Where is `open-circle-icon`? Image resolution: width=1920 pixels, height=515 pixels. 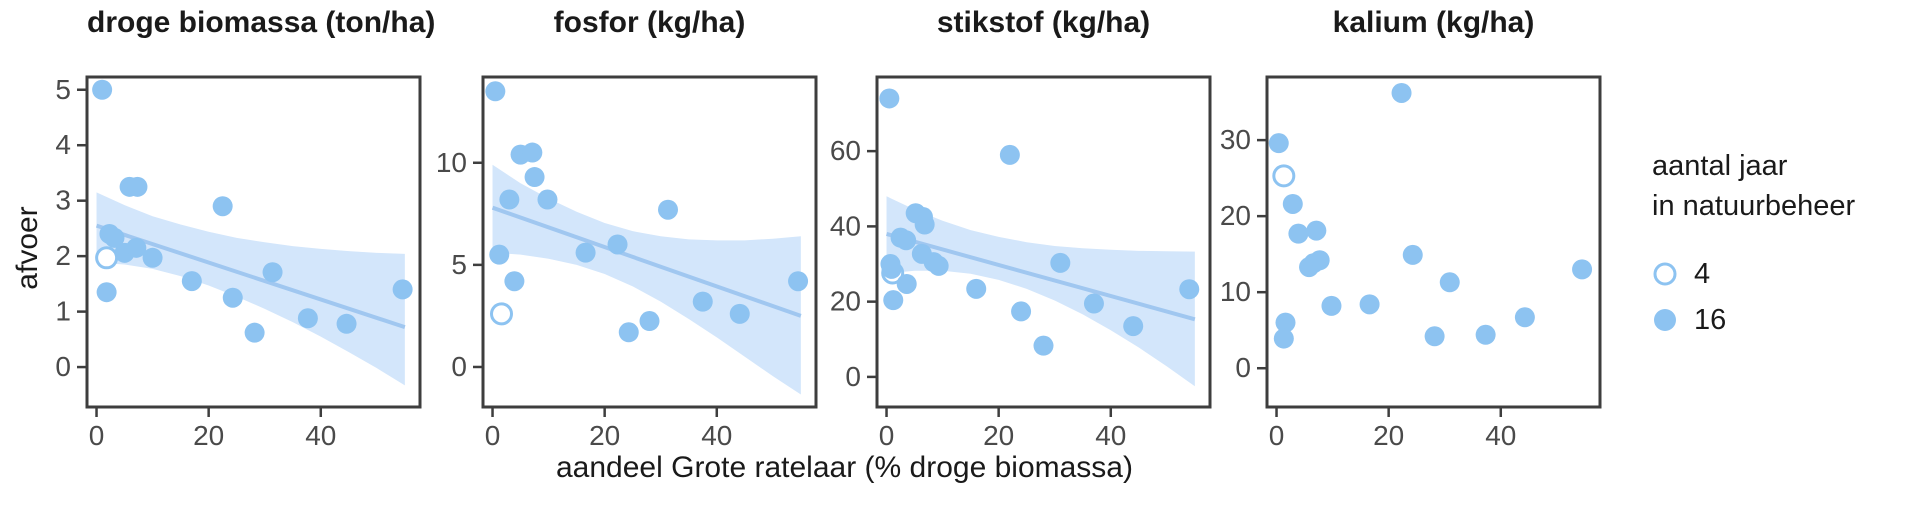 open-circle-icon is located at coordinates (1665, 274).